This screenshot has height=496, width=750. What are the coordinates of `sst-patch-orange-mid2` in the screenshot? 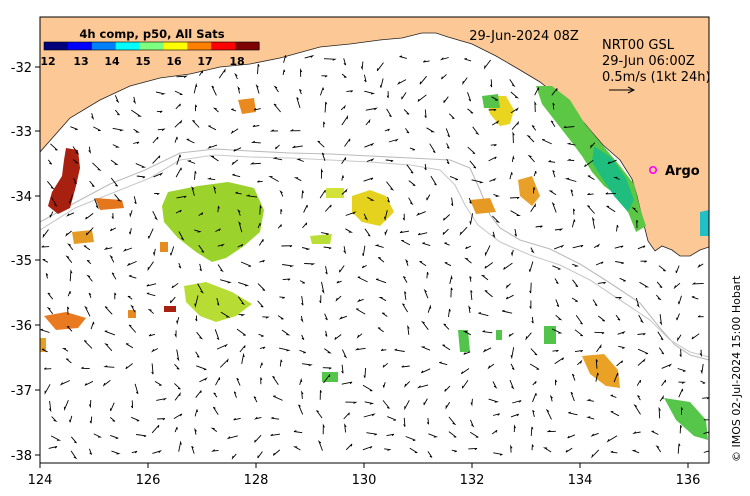 It's located at (132, 314).